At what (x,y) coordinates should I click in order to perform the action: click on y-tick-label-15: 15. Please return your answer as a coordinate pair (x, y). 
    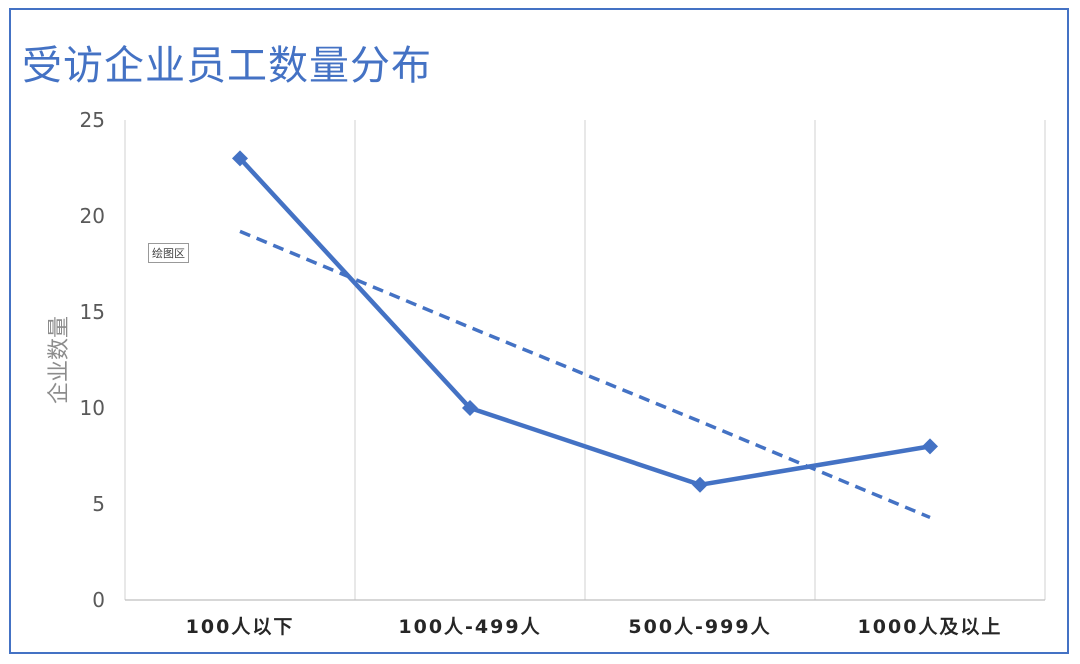
    Looking at the image, I should click on (92, 312).